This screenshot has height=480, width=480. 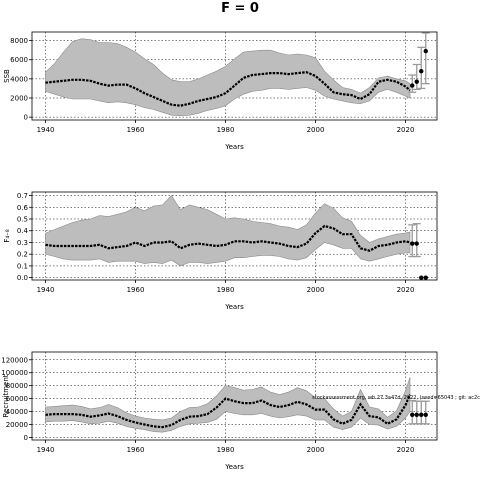 I want to click on y-axis-label: F₄₋₈, so click(x=7, y=236).